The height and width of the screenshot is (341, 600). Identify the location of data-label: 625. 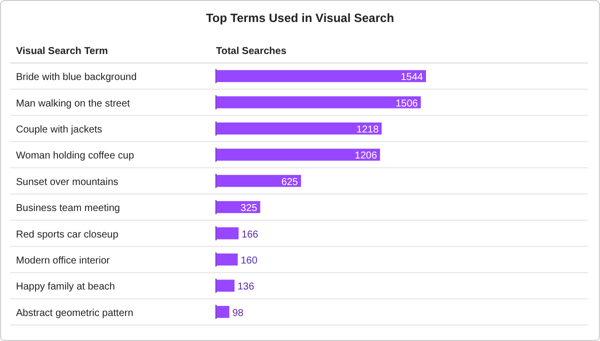
(289, 182).